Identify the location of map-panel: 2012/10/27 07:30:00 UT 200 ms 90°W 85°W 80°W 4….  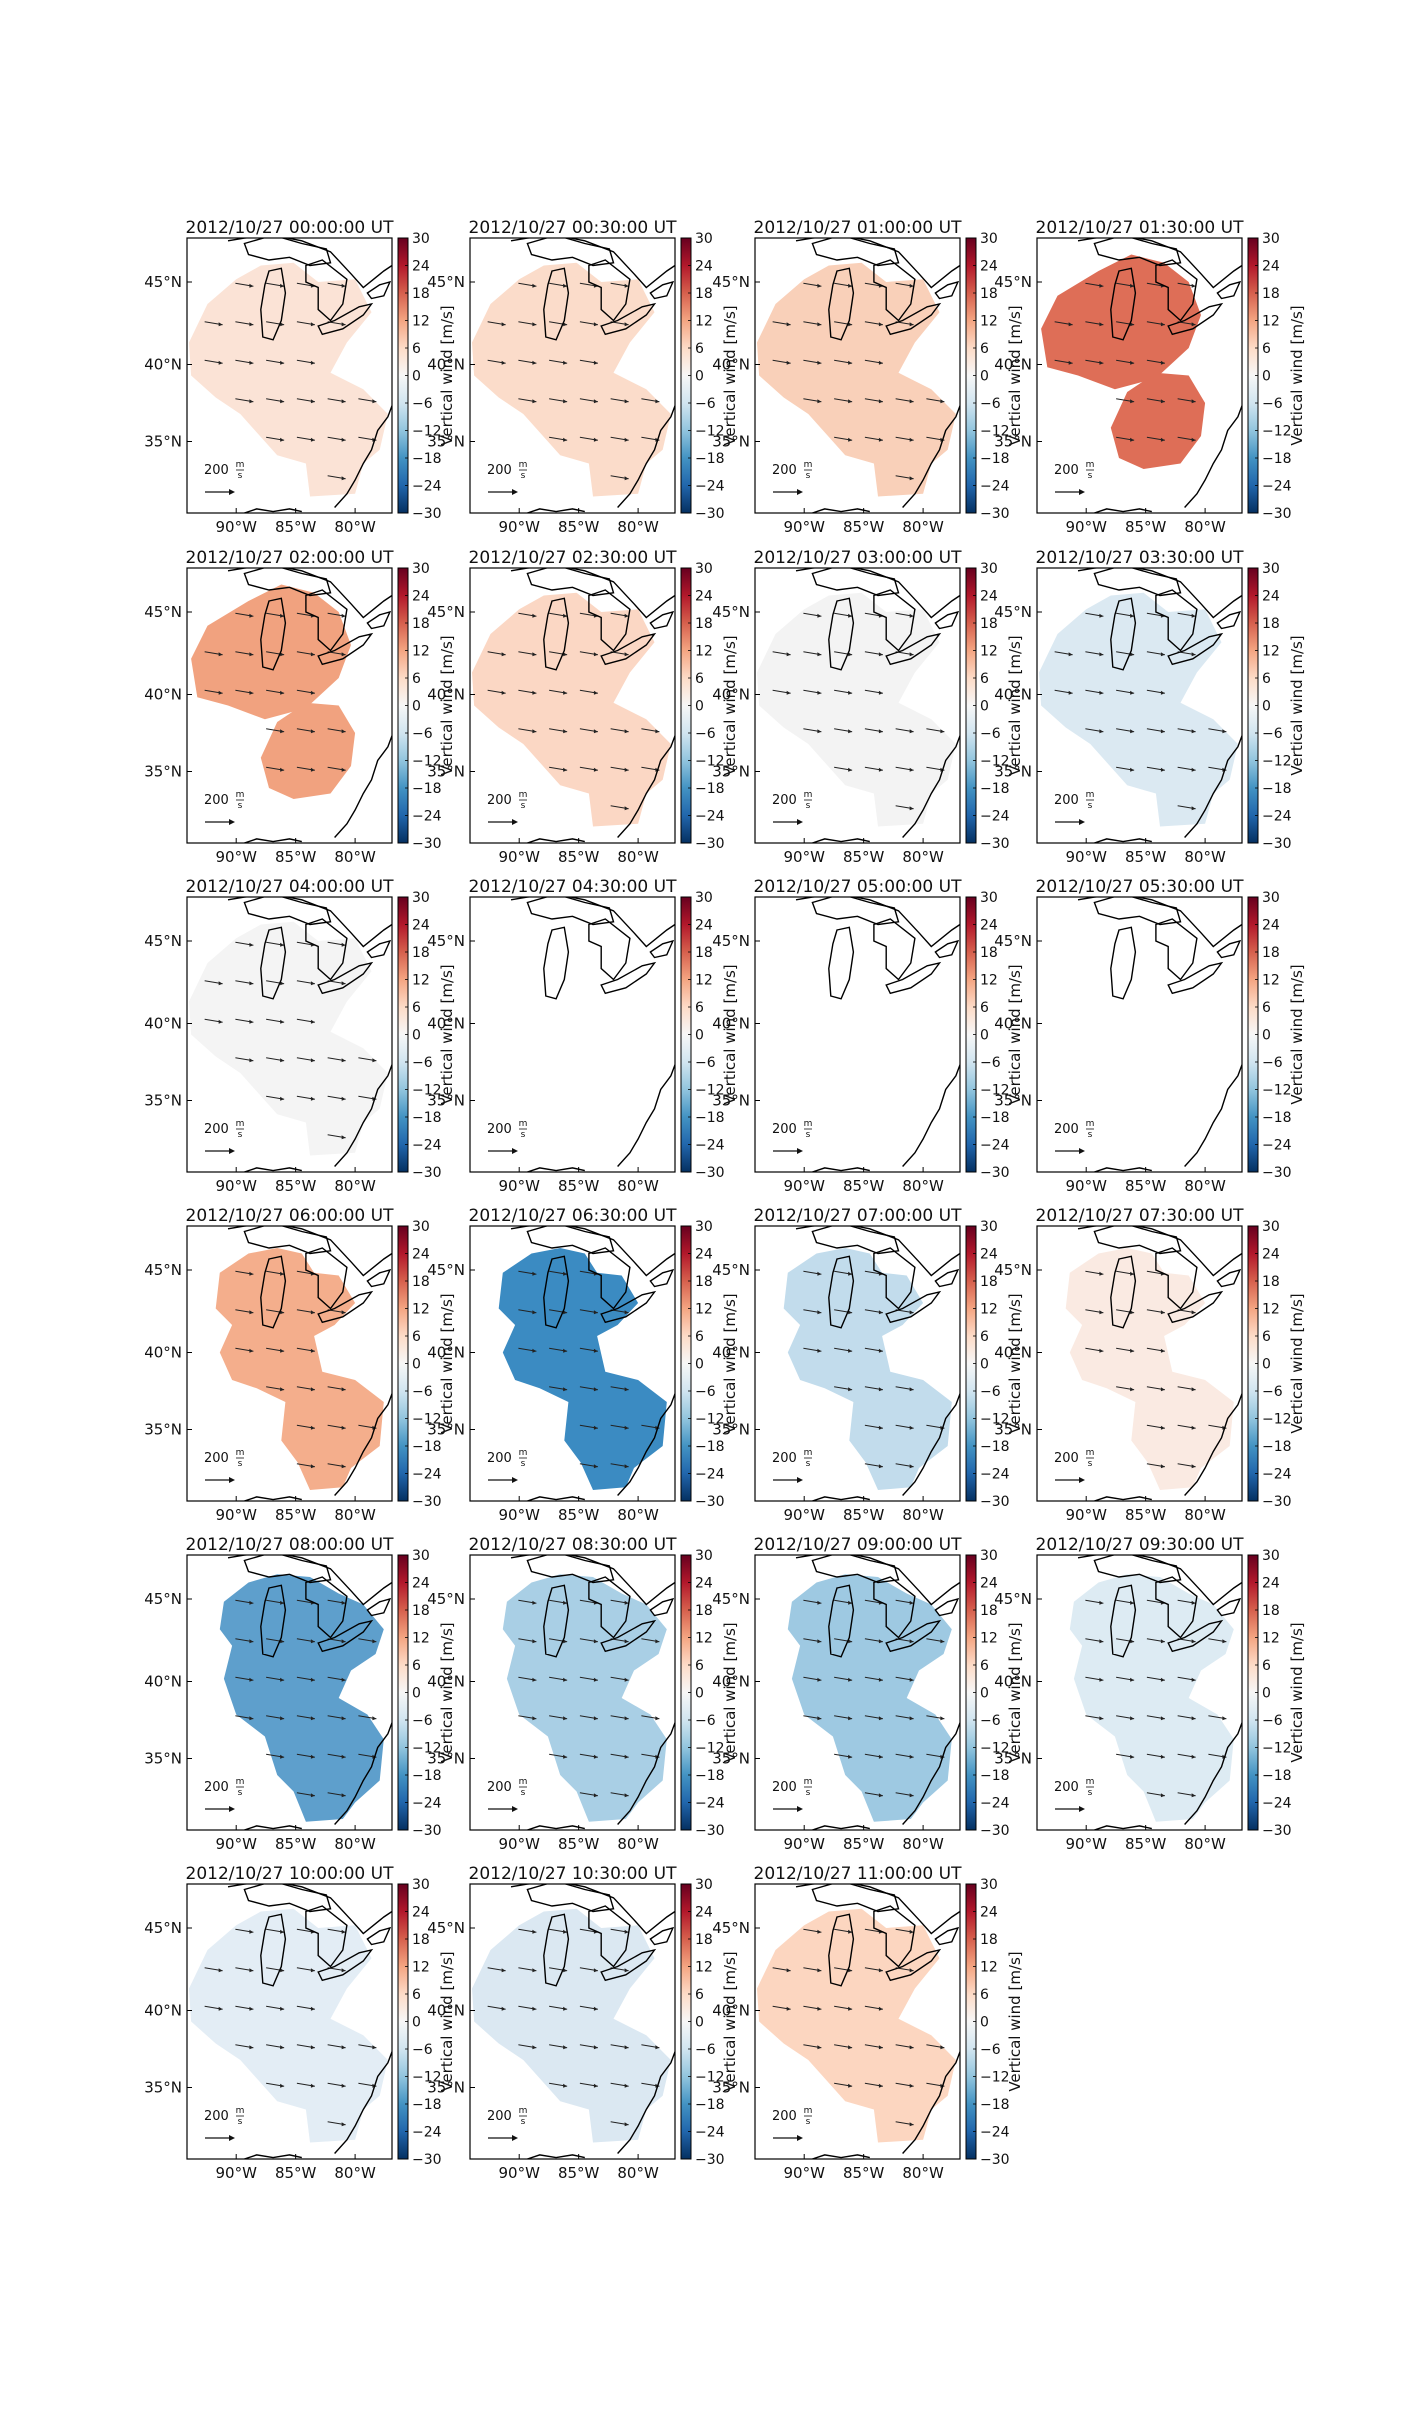
(1150, 1365).